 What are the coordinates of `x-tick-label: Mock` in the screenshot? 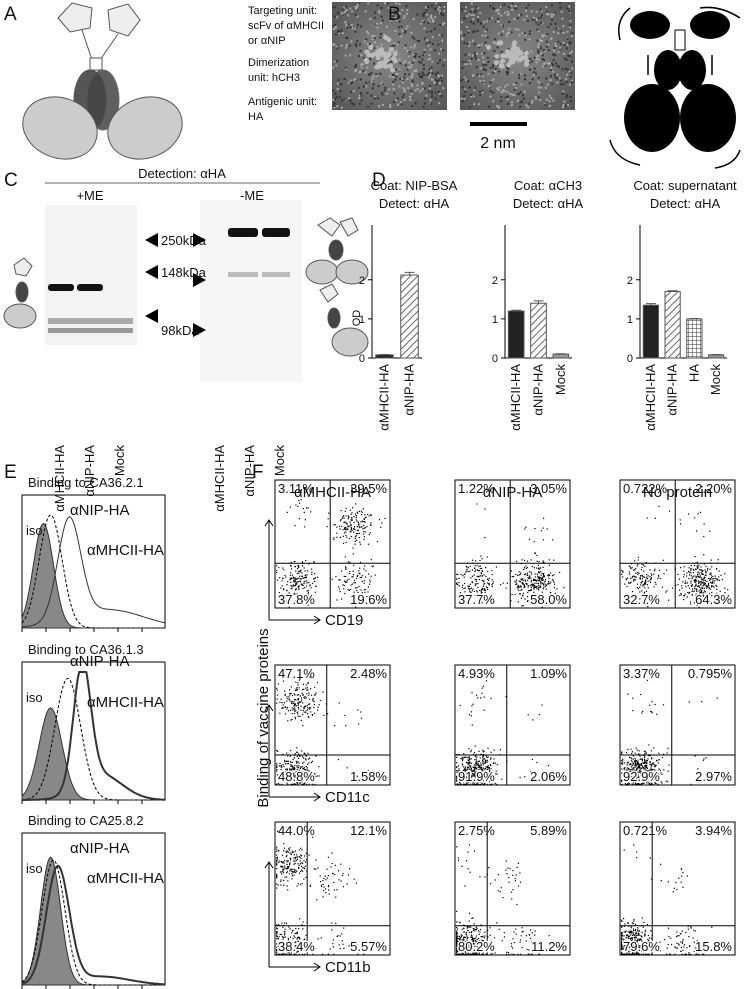 It's located at (560, 380).